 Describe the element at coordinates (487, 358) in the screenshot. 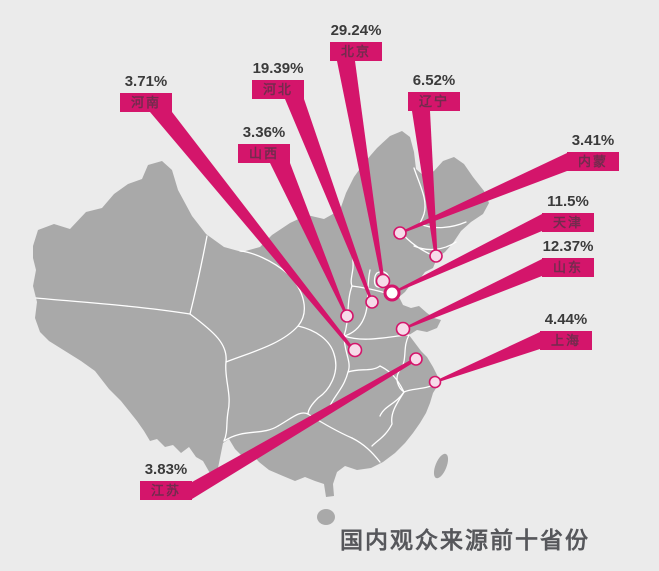

I see `connector-shanghai` at that location.